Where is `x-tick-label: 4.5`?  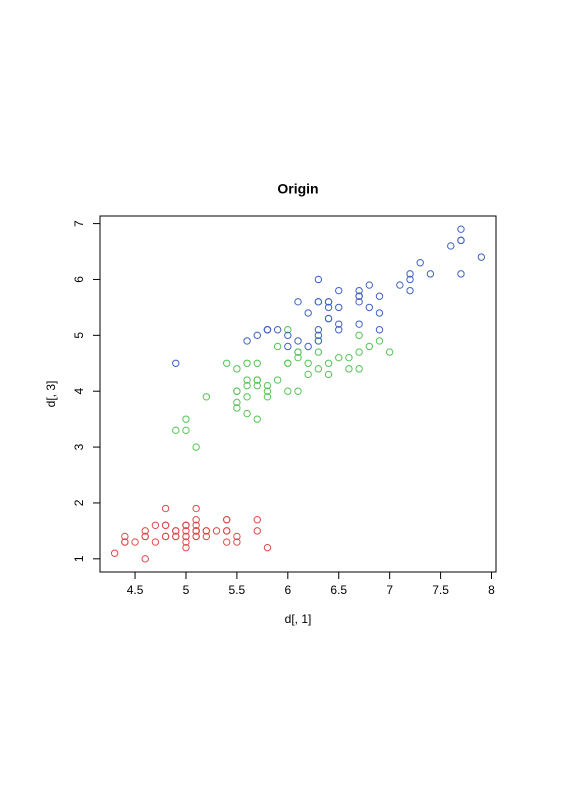 x-tick-label: 4.5 is located at coordinates (135, 590).